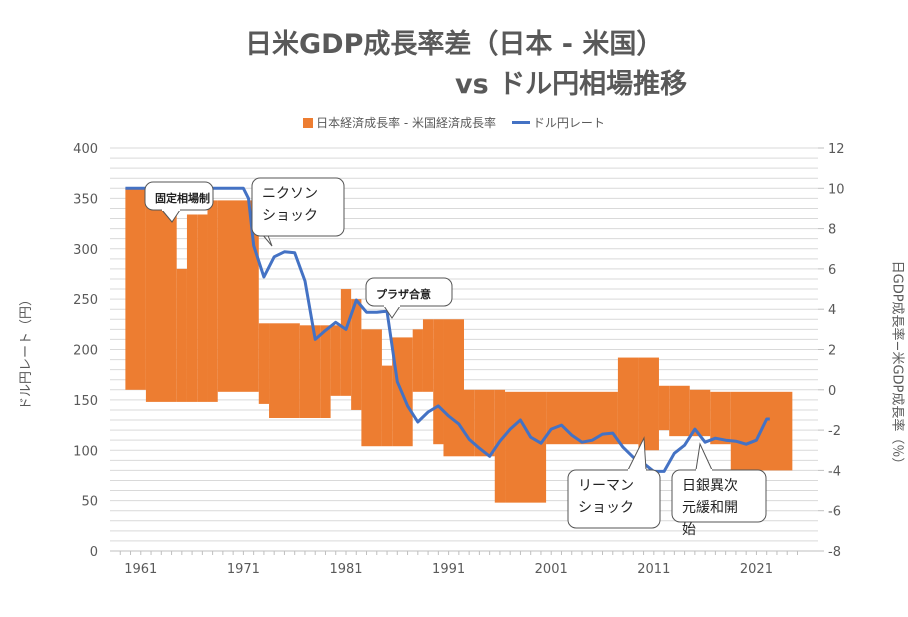 The image size is (908, 617). I want to click on annotation-nixon-shock-text: ショック, so click(290, 216).